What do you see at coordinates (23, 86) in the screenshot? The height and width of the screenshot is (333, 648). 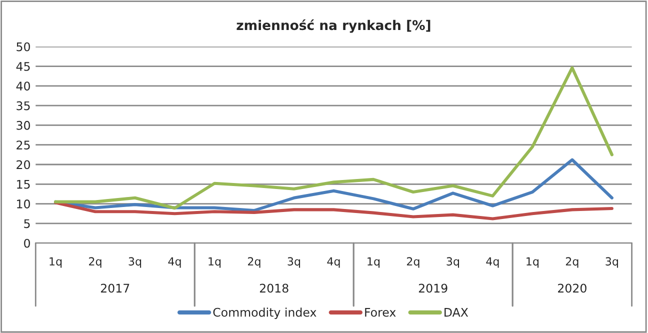 I see `y-tick-label: 40` at bounding box center [23, 86].